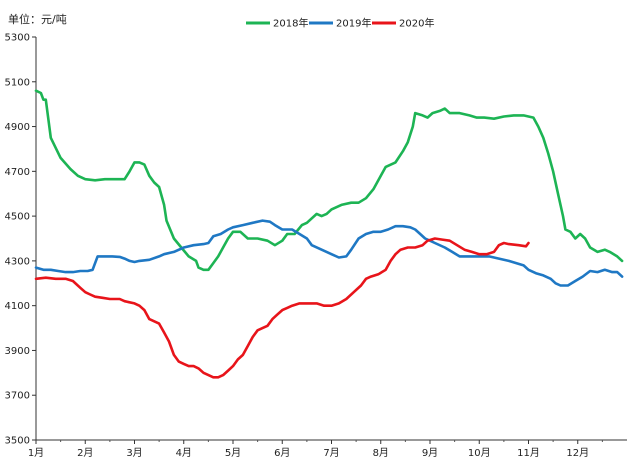 This screenshot has width=640, height=468. I want to click on legend-item: 2018年, so click(277, 23).